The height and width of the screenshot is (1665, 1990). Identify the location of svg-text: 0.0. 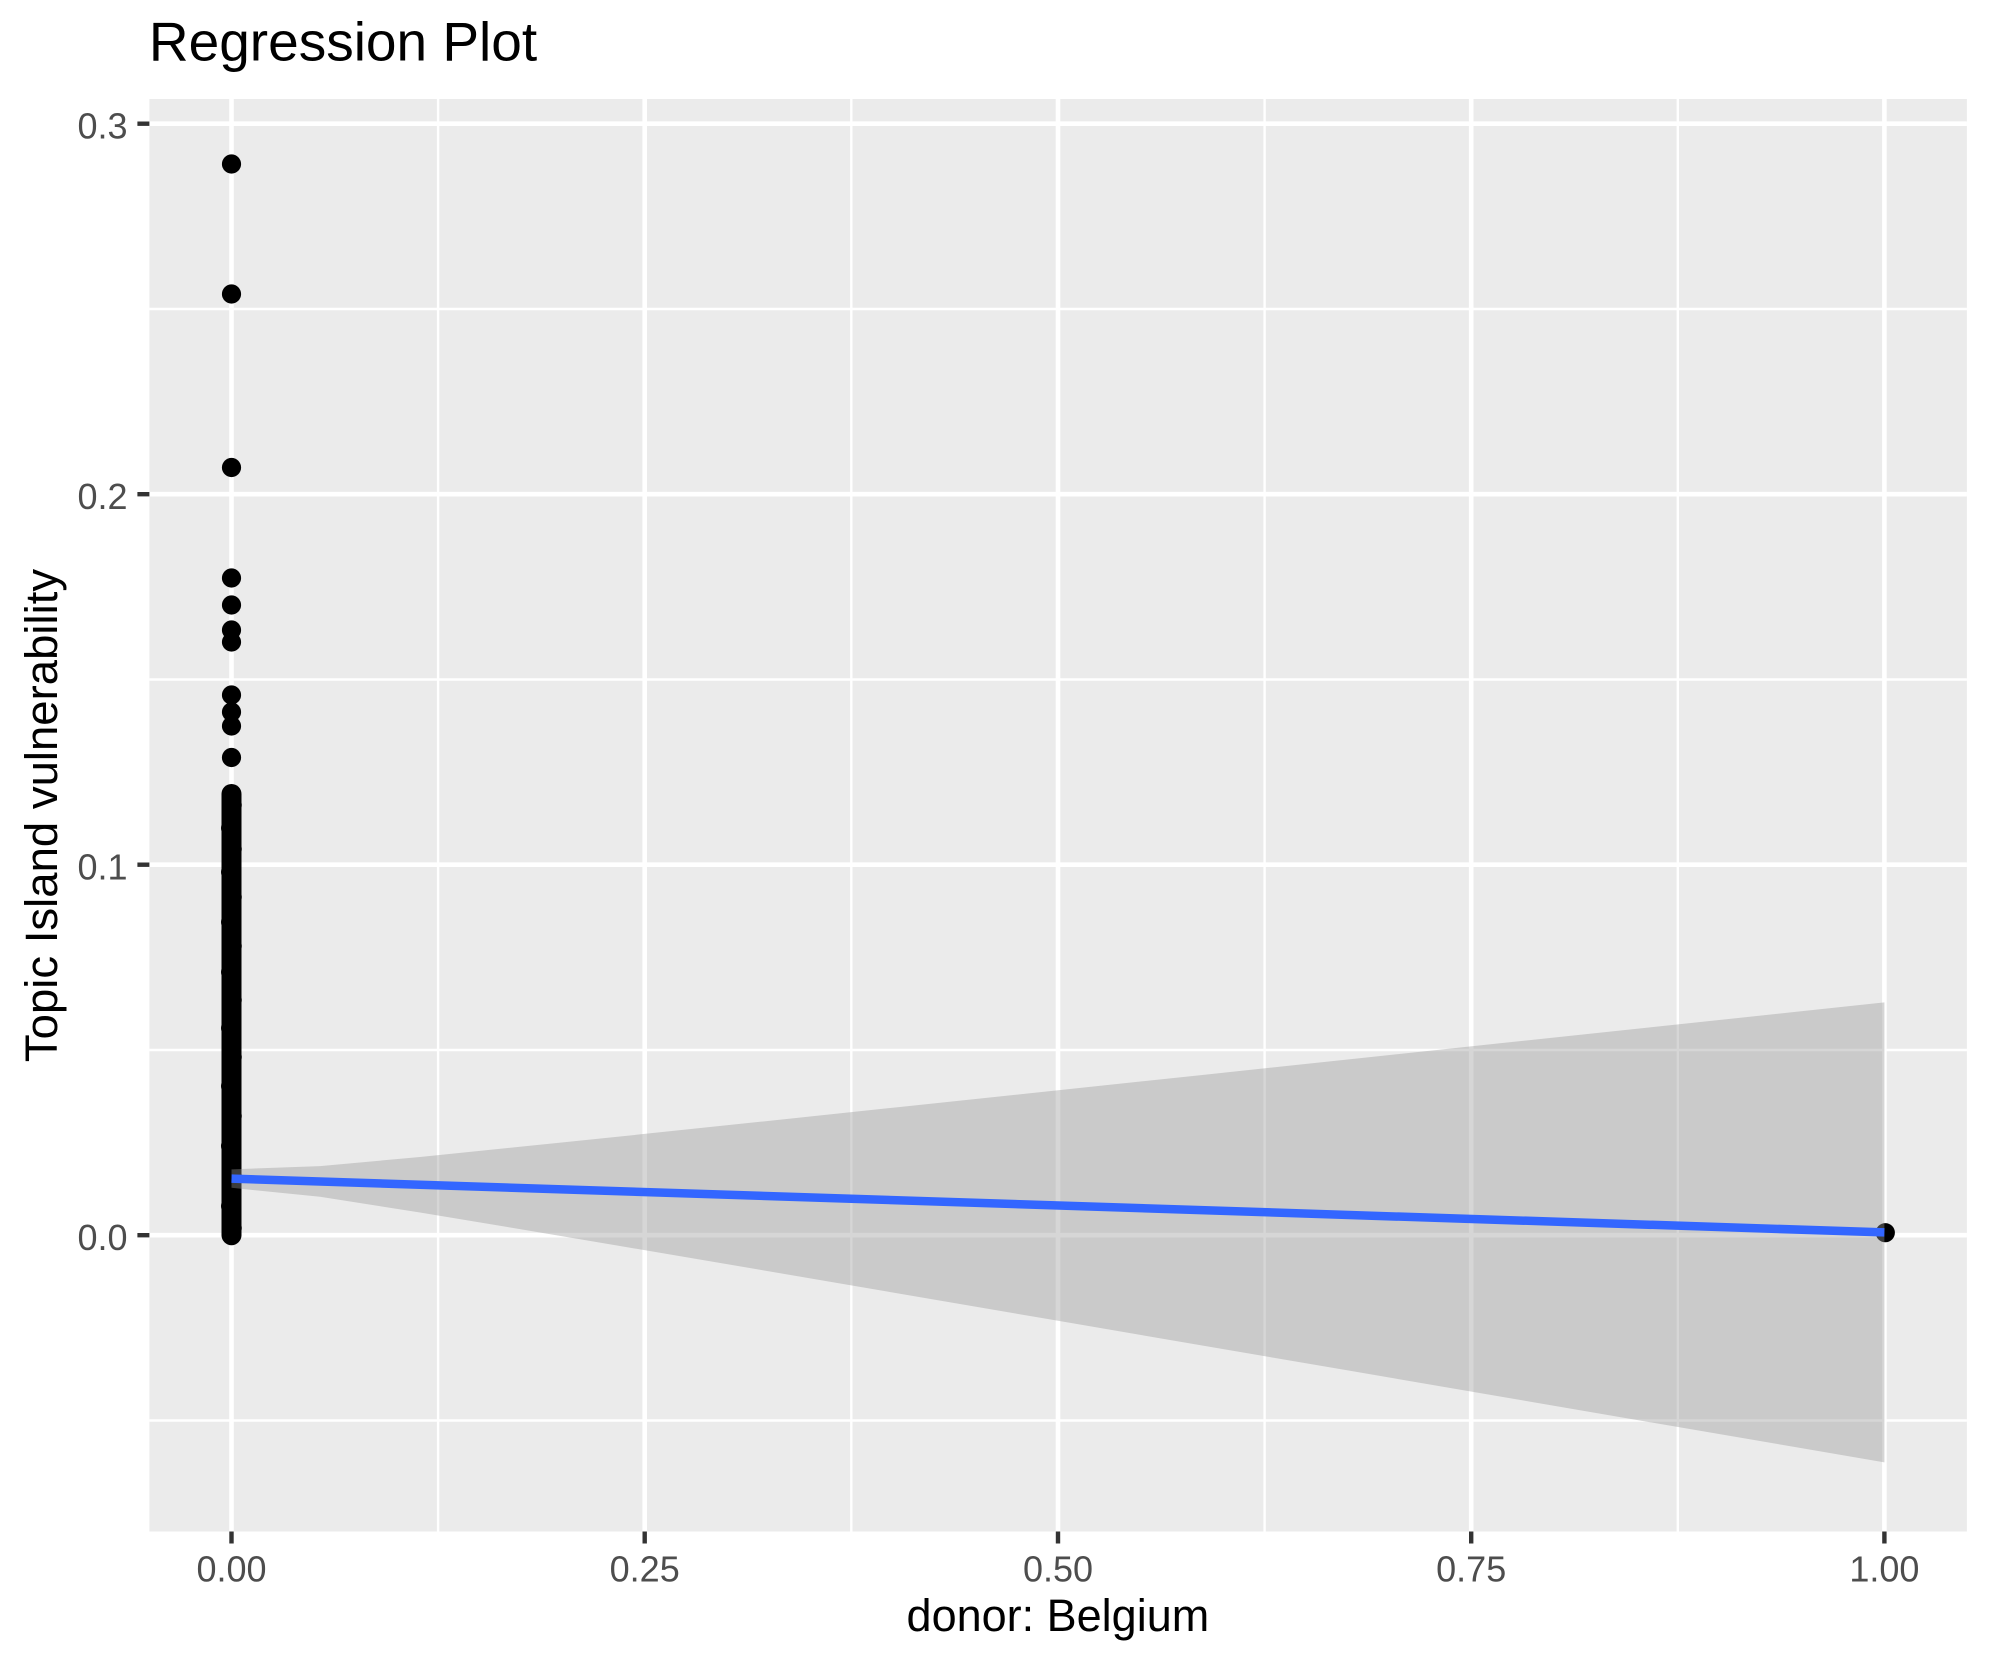
(102, 1237).